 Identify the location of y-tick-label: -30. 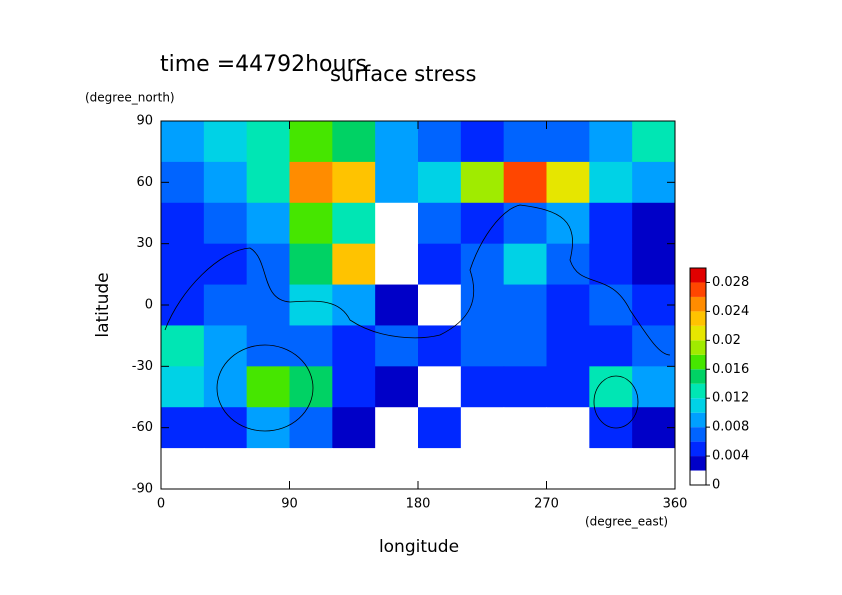
(142, 366).